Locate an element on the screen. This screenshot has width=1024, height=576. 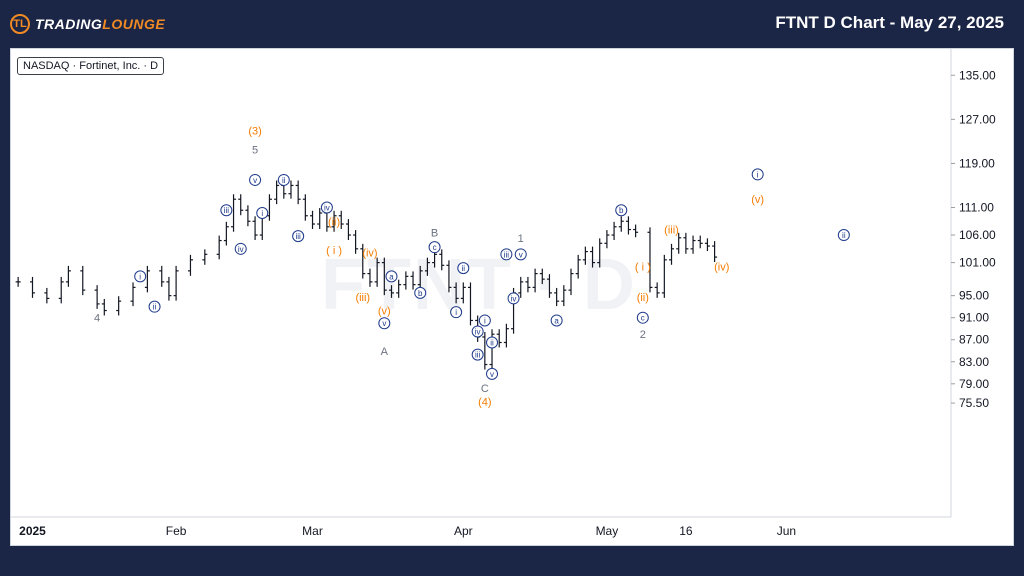
wave-label: v is located at coordinates (521, 254).